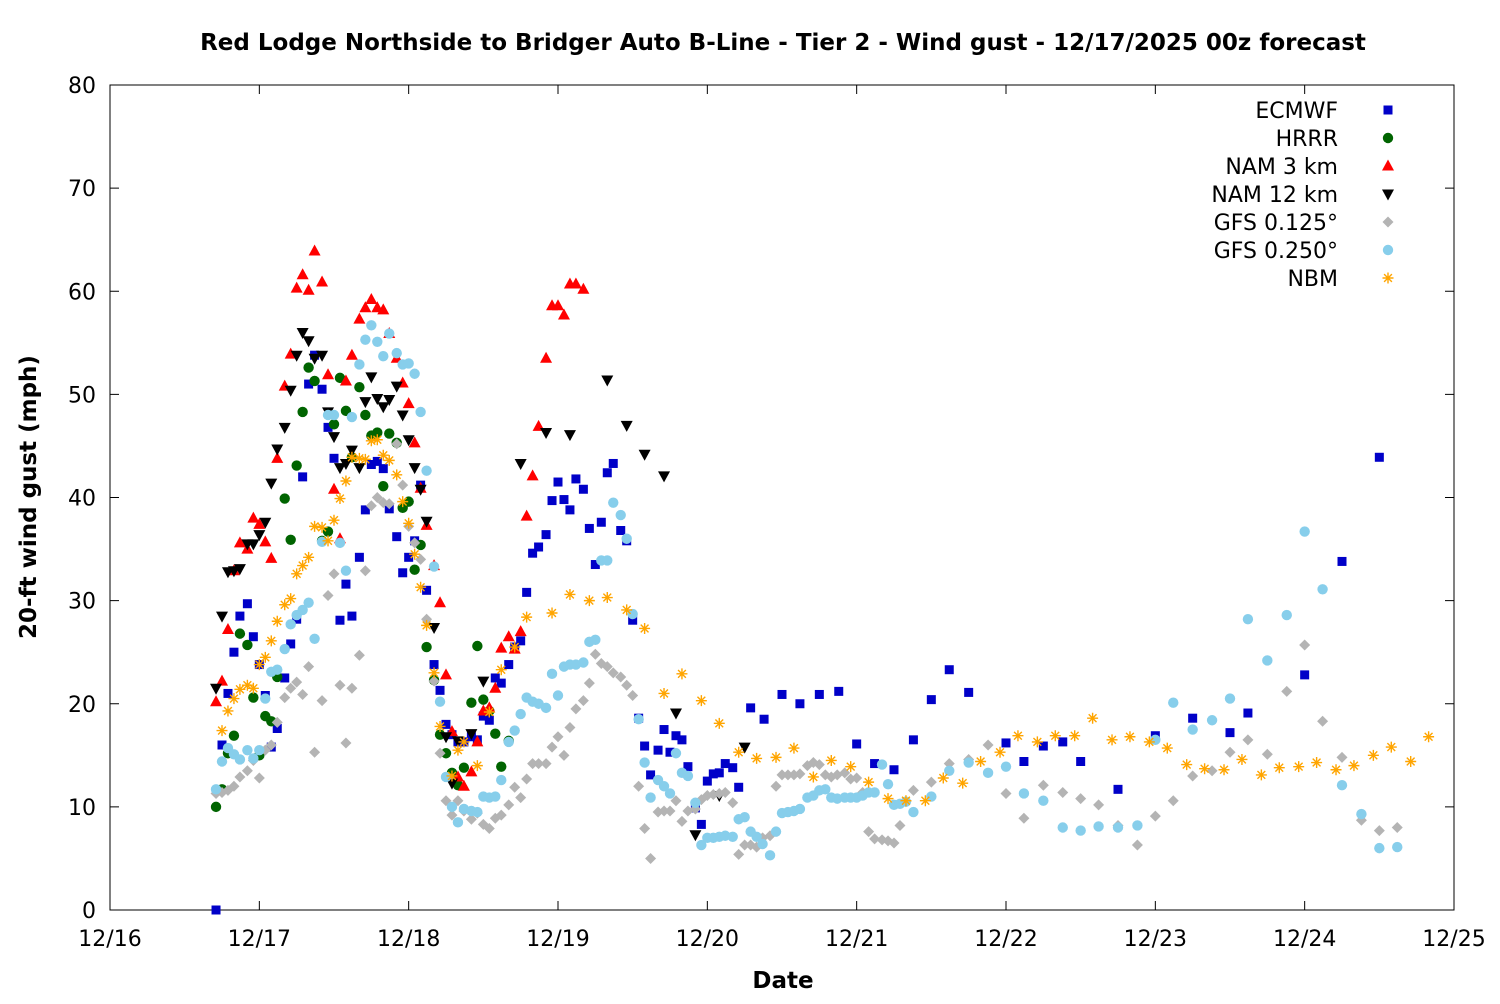  What do you see at coordinates (82, 499) in the screenshot?
I see `y-tick-label: 40` at bounding box center [82, 499].